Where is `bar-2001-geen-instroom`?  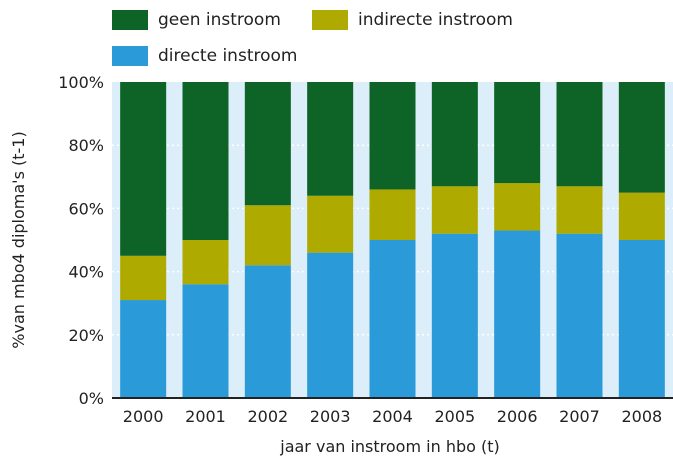 bar-2001-geen-instroom is located at coordinates (205, 161).